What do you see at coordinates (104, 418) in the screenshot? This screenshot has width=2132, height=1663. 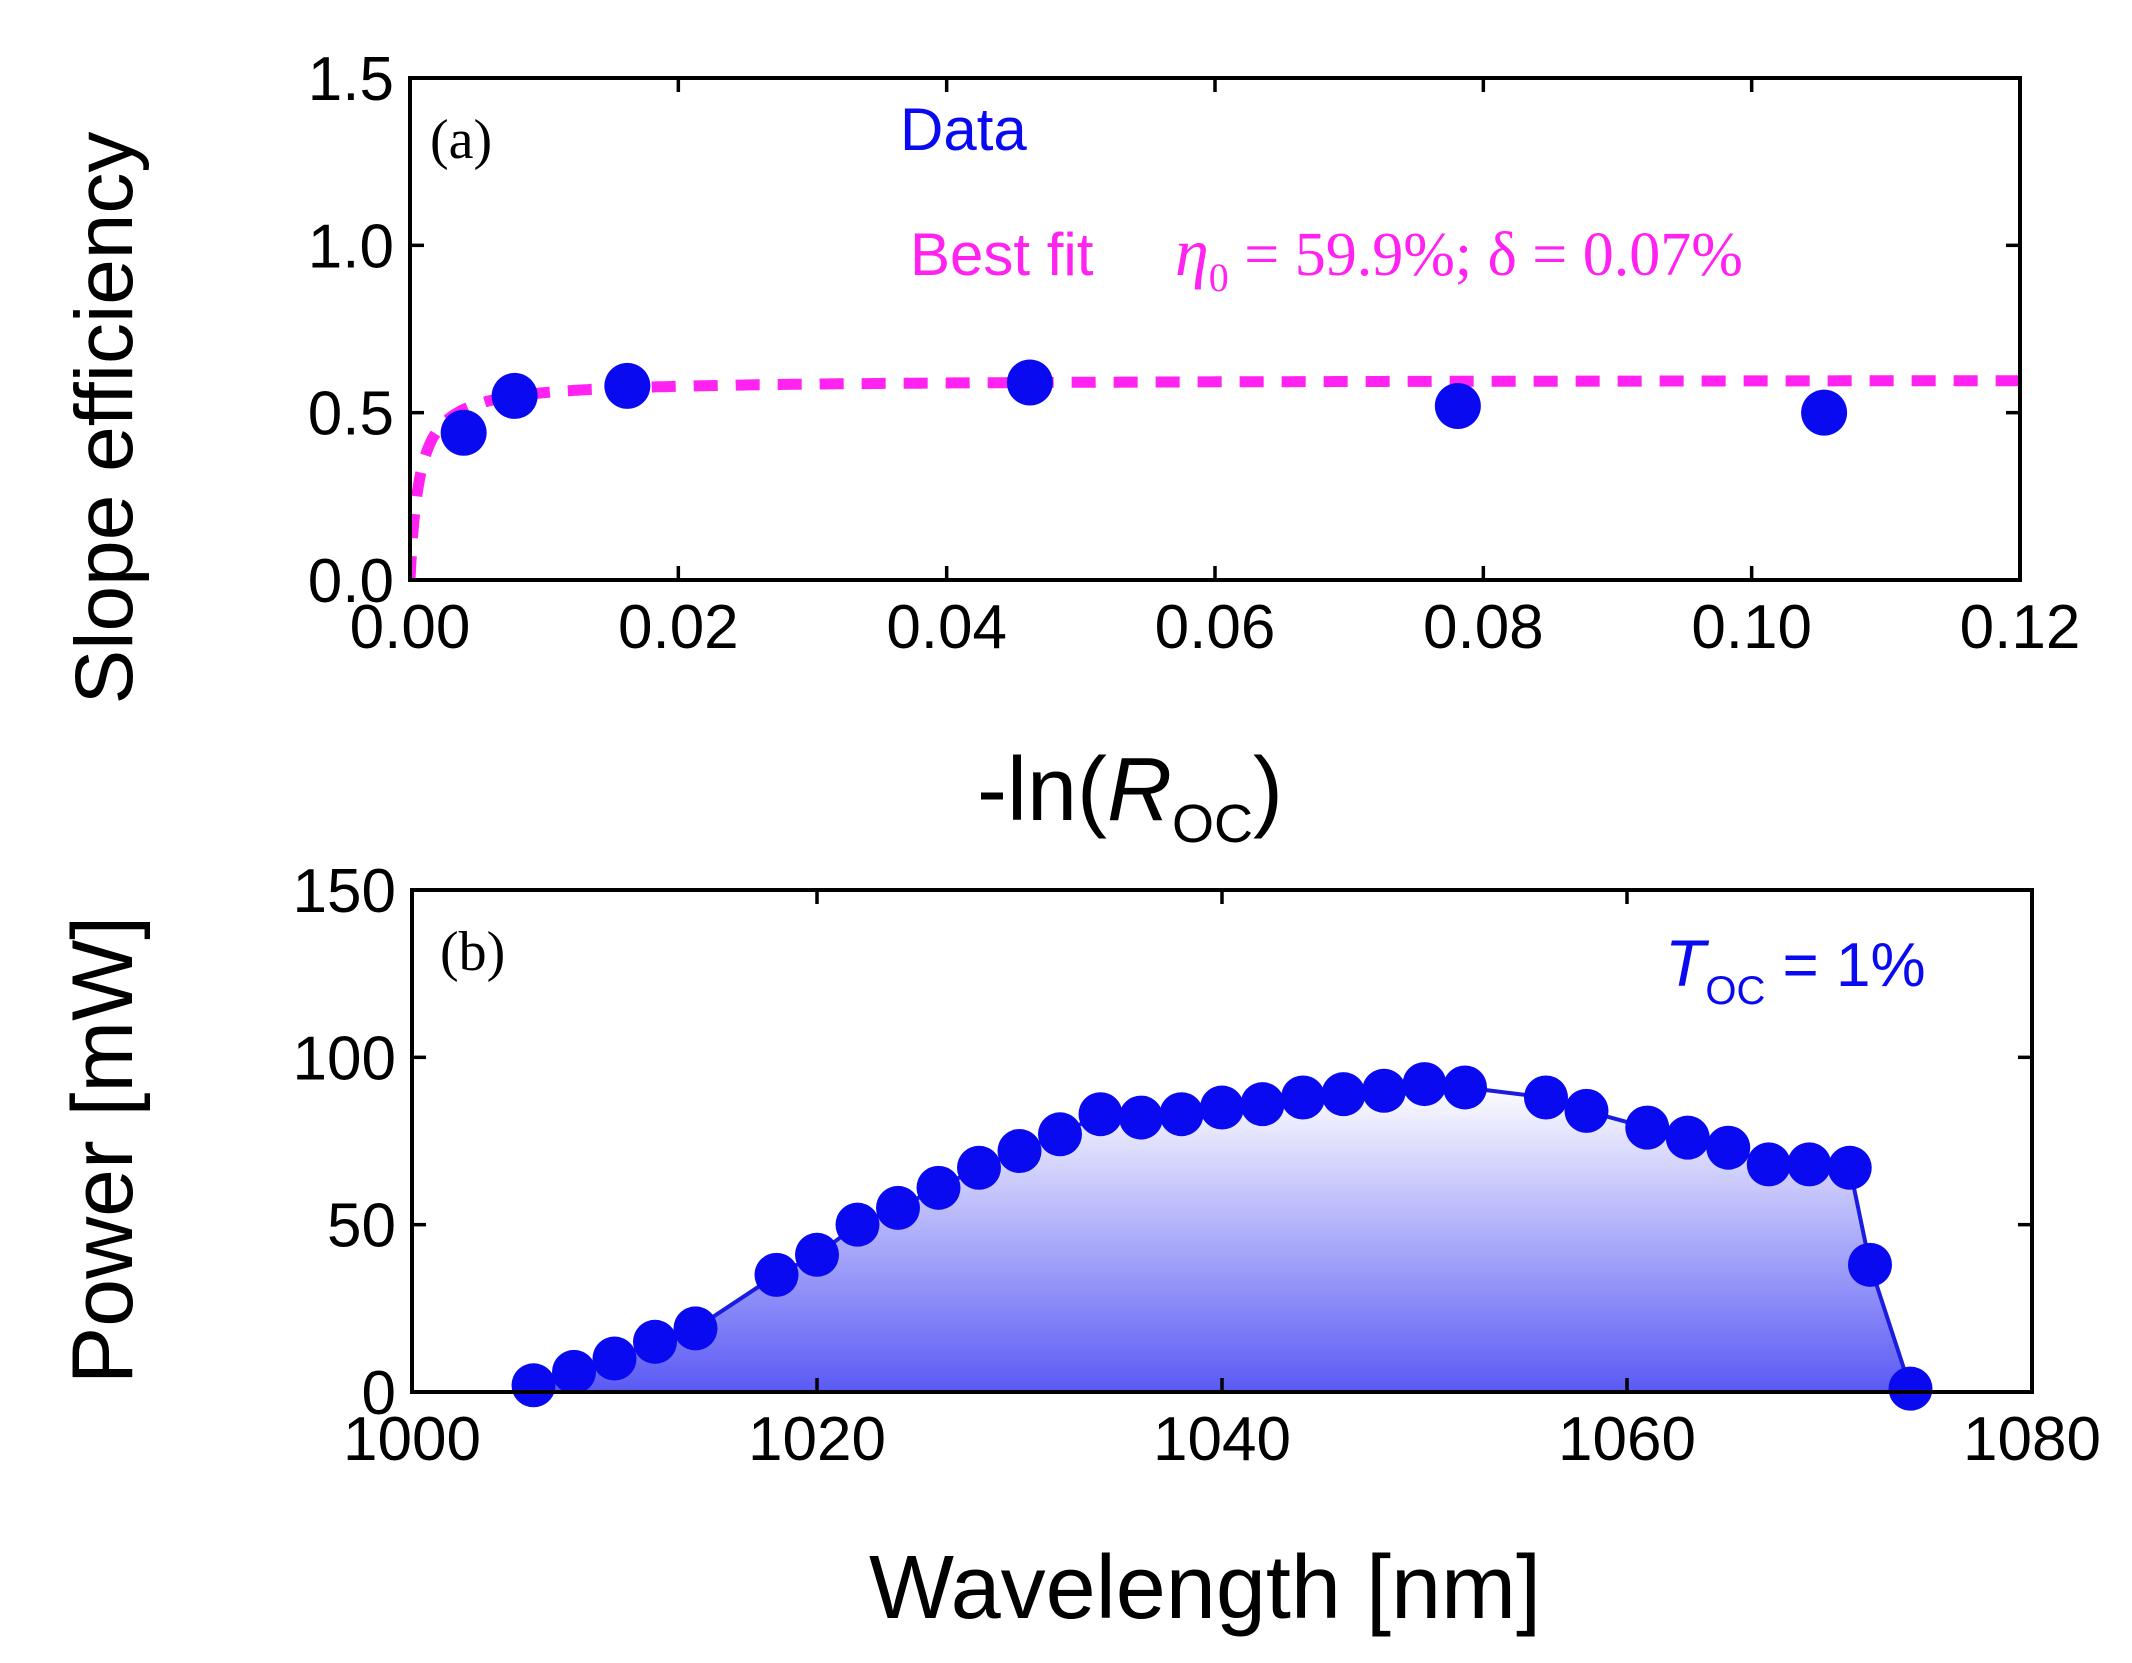 I see `y-axis-title-a: Slope efficiency` at bounding box center [104, 418].